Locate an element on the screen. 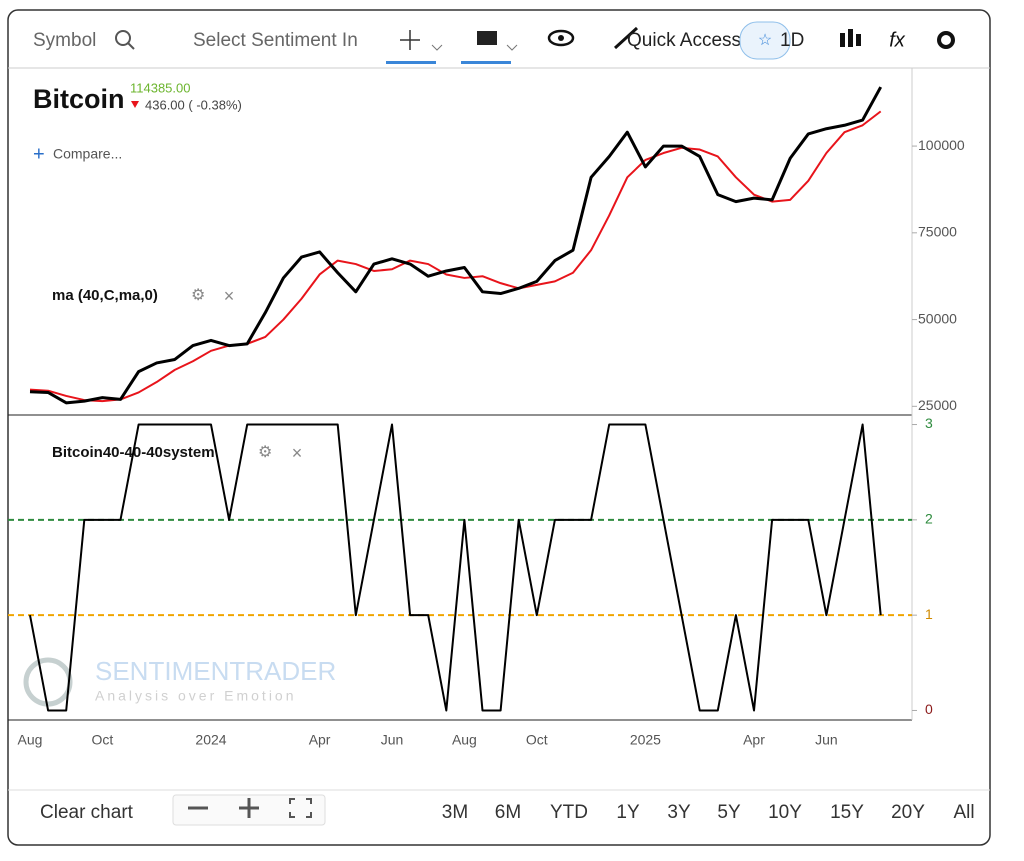 The height and width of the screenshot is (861, 1024). eye-pupil is located at coordinates (561, 38).